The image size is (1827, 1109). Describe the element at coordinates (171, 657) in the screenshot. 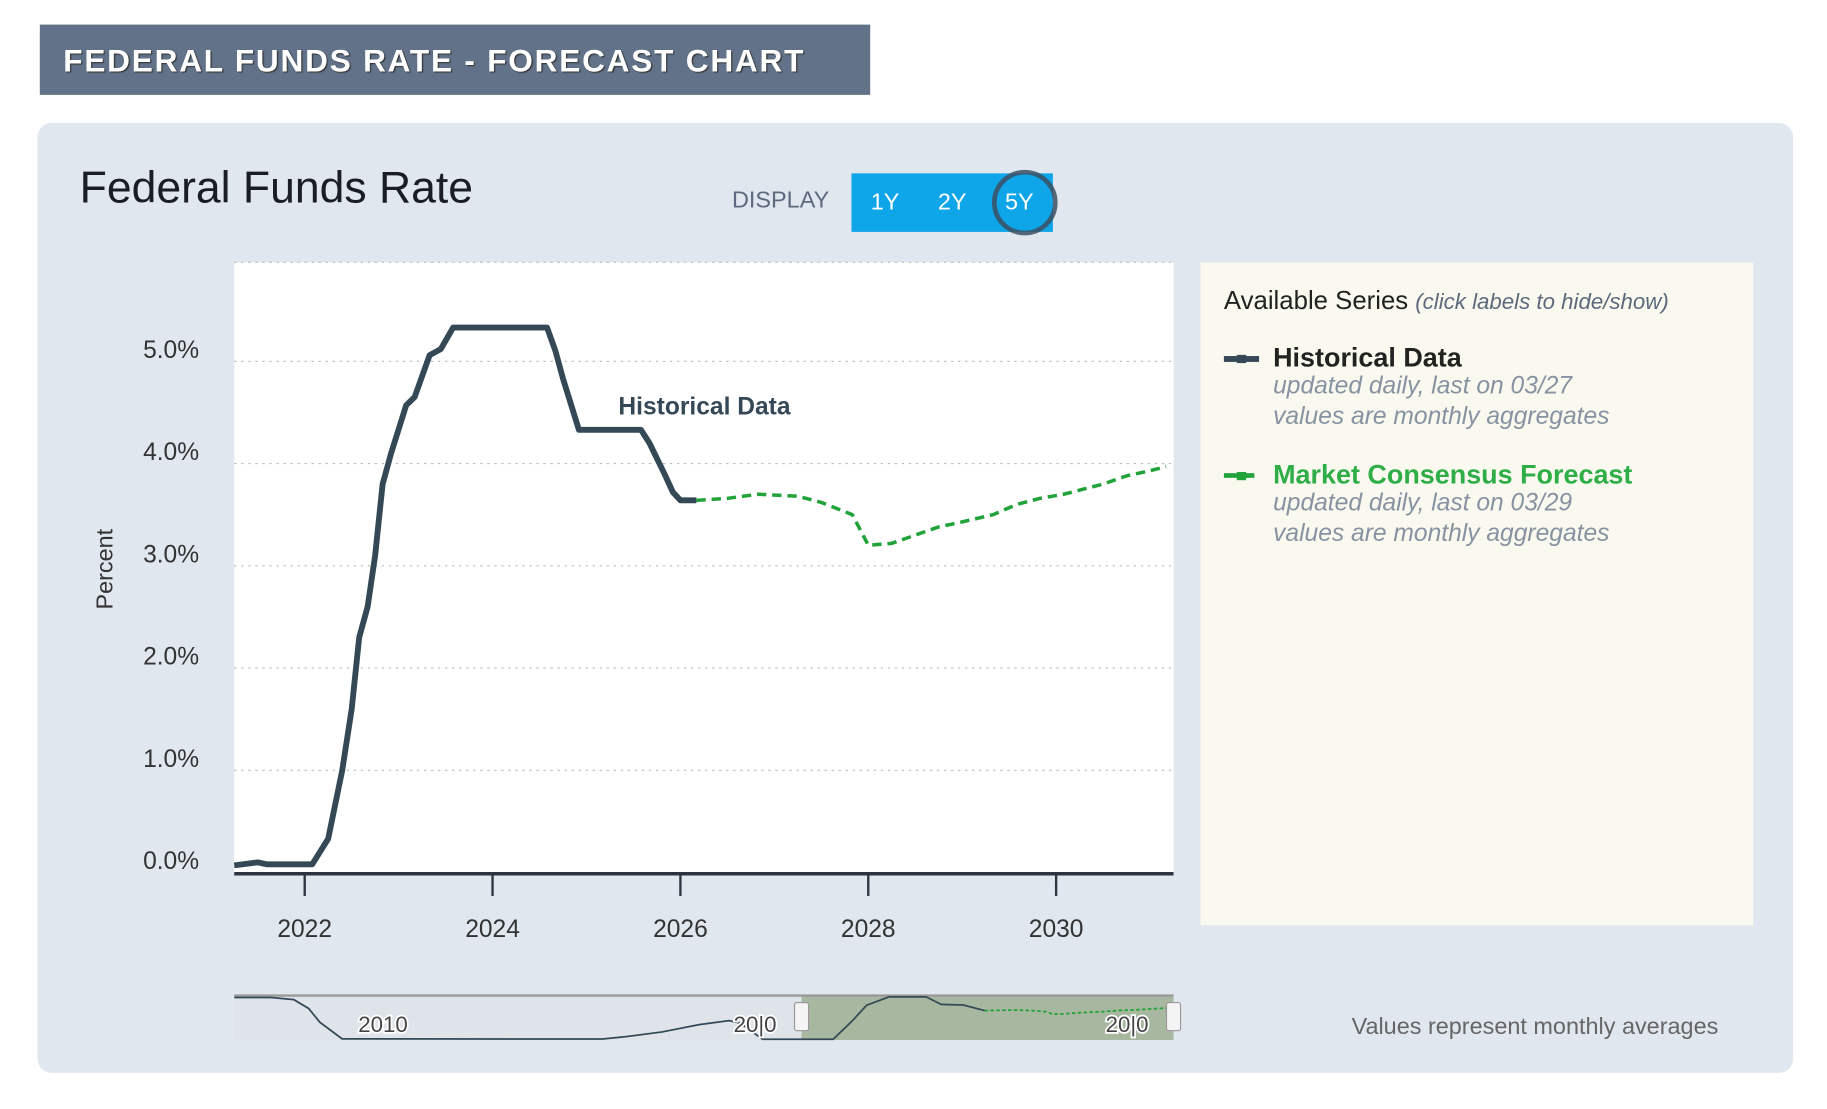

I see `y-tick-label: 2.0%` at that location.